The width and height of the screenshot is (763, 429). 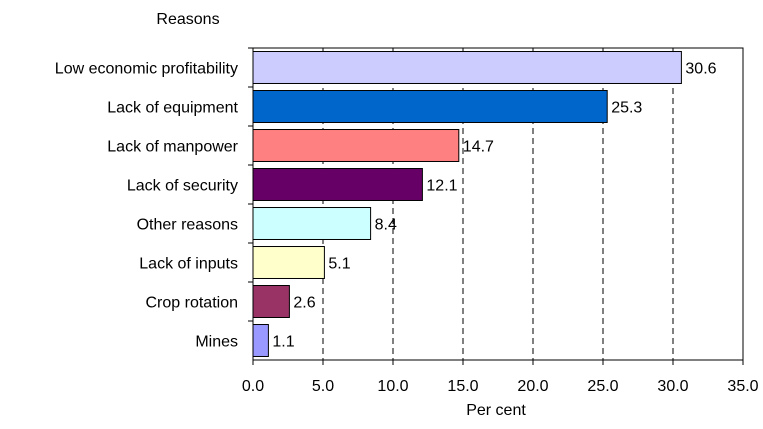 I want to click on x-tick-label: 10.0, so click(x=392, y=386).